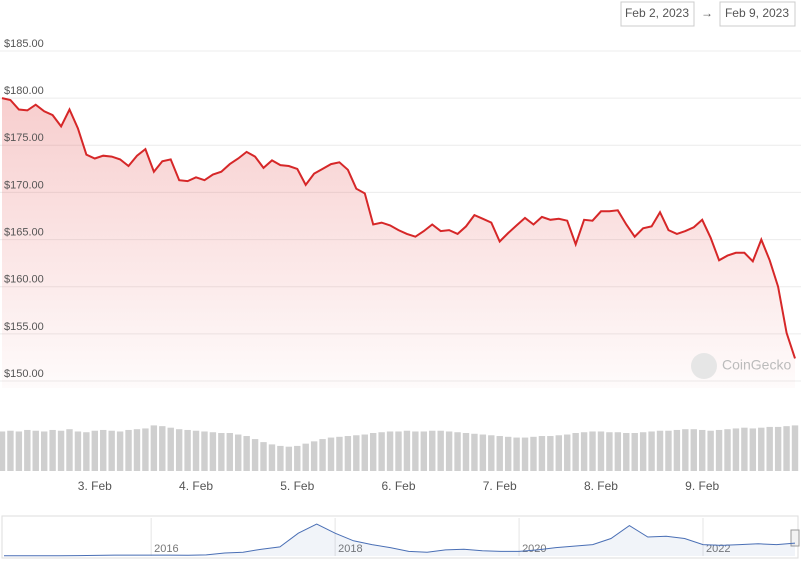 This screenshot has height=566, width=801. I want to click on navigator-label: 2018, so click(350, 549).